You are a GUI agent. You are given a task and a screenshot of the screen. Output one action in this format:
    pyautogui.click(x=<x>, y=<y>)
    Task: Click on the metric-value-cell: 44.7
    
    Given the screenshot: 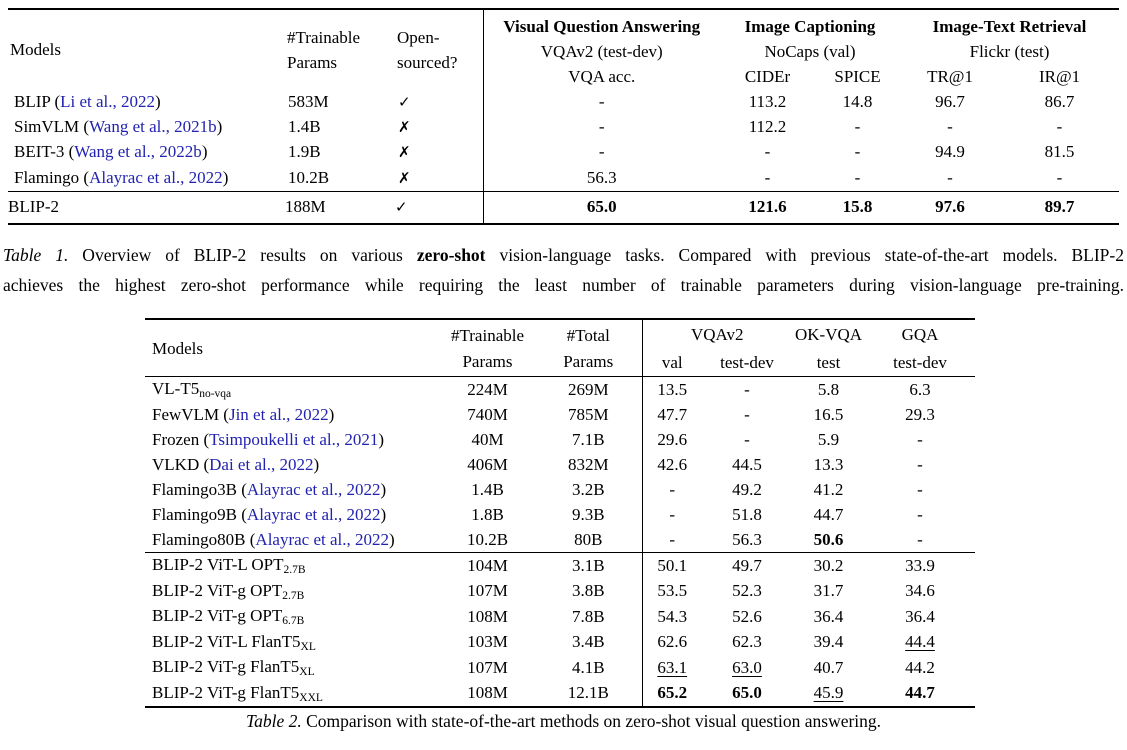 What is the action you would take?
    pyautogui.click(x=828, y=514)
    